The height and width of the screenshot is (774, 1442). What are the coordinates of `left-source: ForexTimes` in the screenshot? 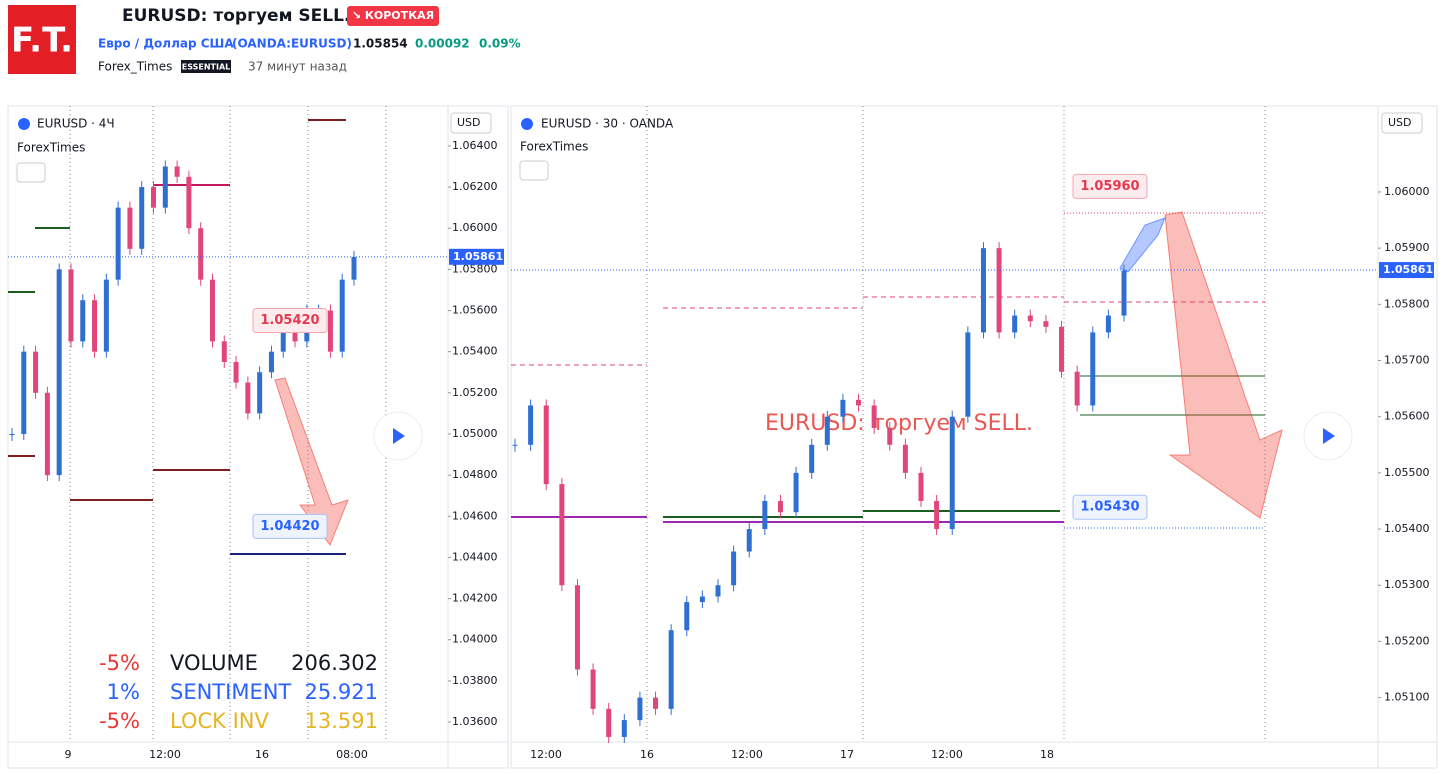 It's located at (51, 148).